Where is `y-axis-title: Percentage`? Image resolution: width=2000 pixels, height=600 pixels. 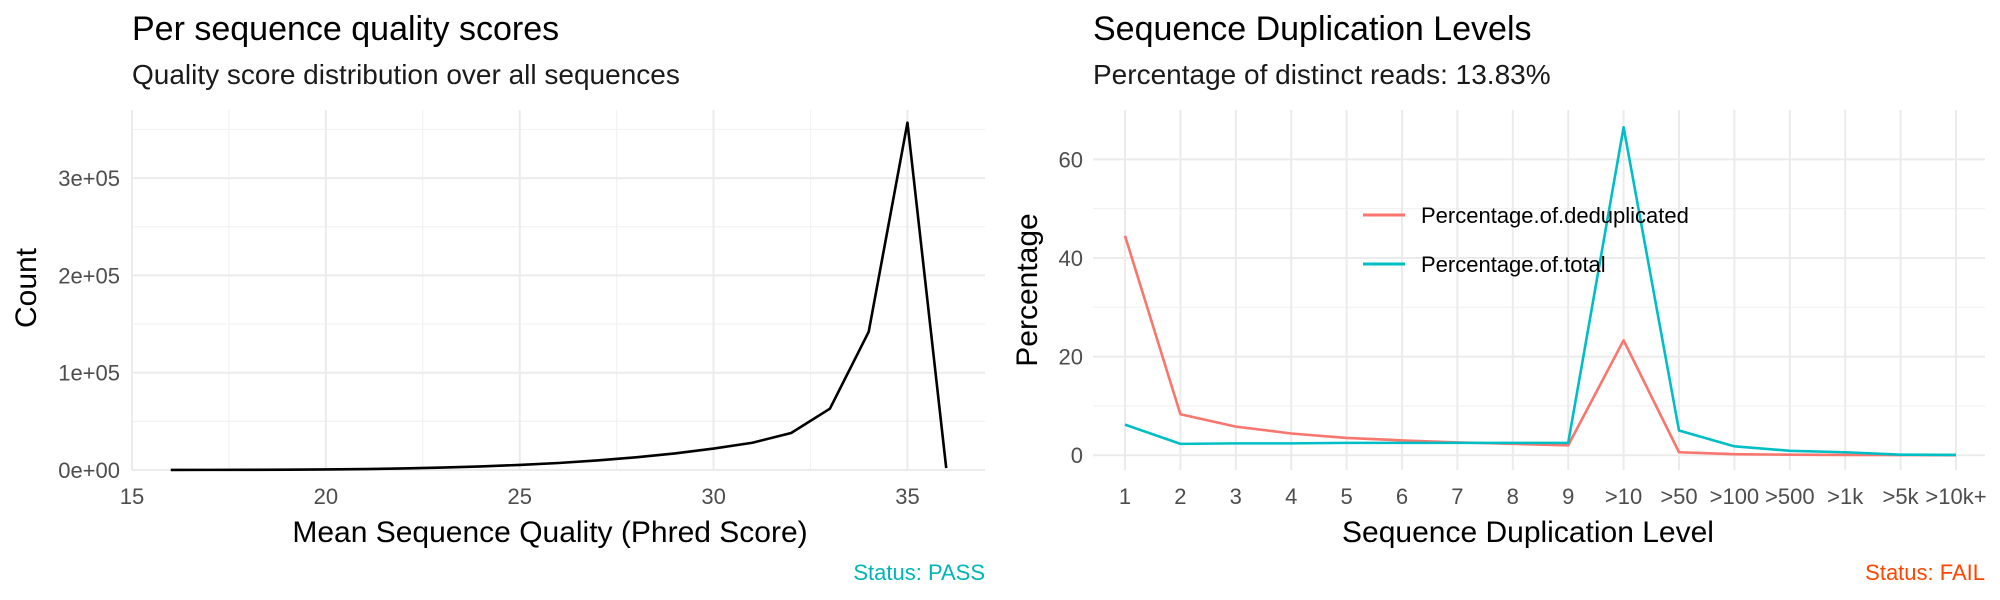 y-axis-title: Percentage is located at coordinates (1027, 289).